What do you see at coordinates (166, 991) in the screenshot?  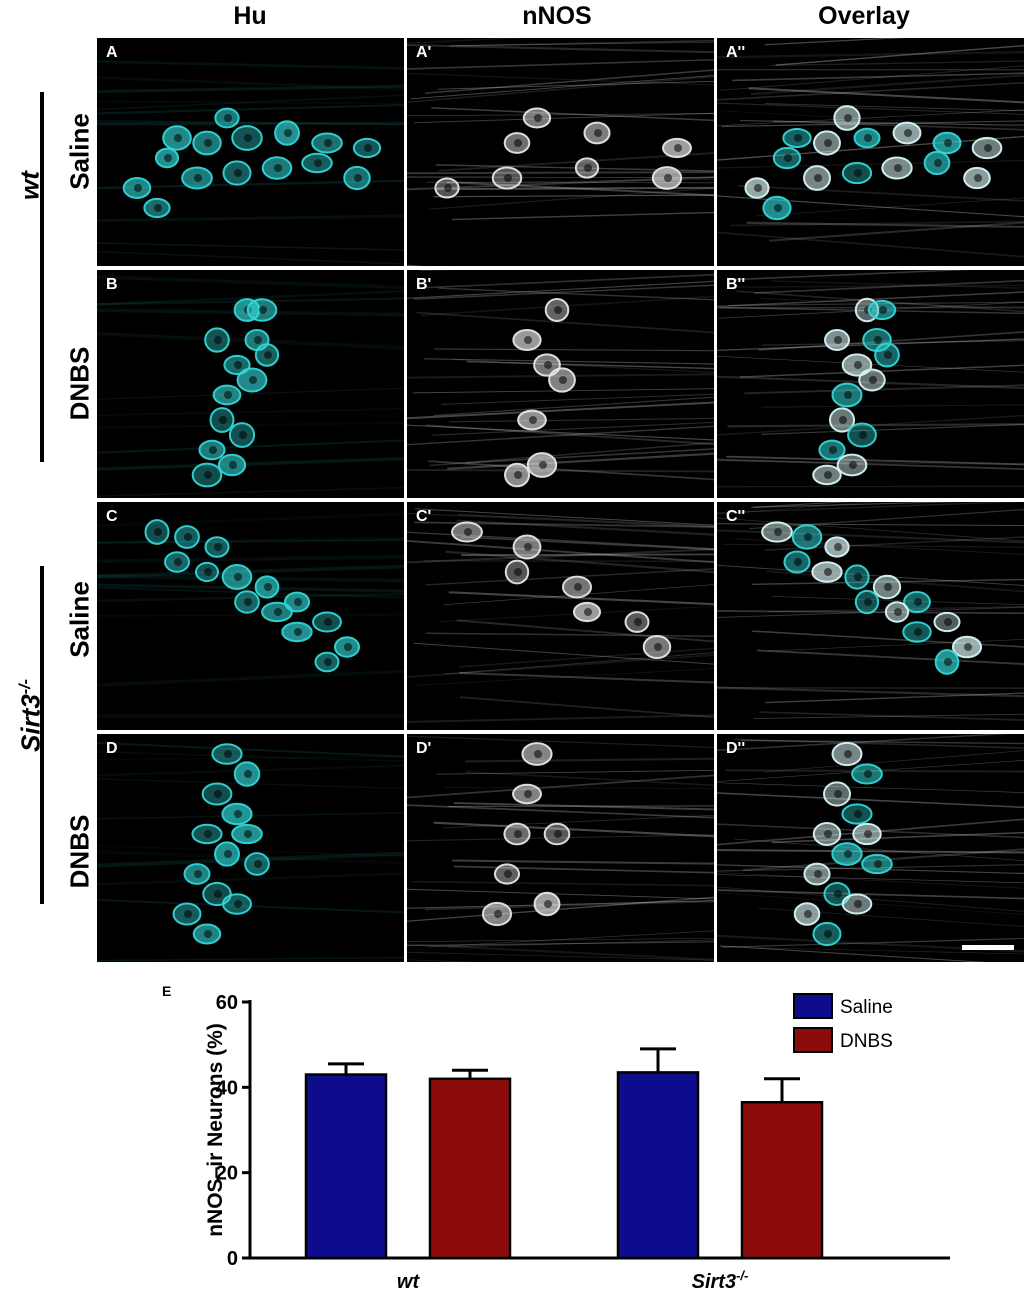 I see `chart-panel-label: E` at bounding box center [166, 991].